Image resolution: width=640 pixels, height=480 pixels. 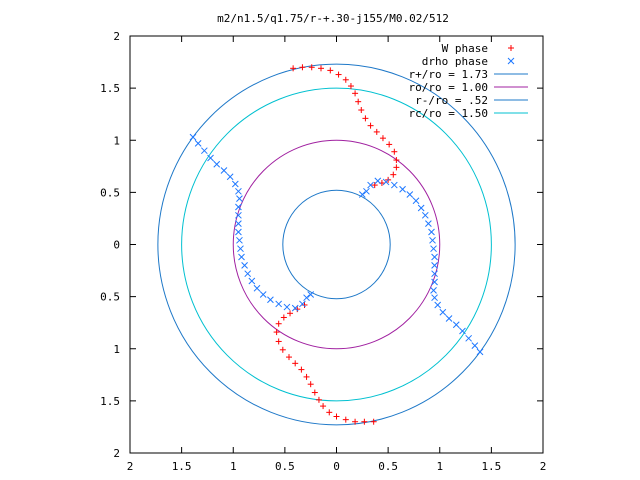 What do you see at coordinates (448, 87) in the screenshot?
I see `legend-label: ro/ro = 1.00` at bounding box center [448, 87].